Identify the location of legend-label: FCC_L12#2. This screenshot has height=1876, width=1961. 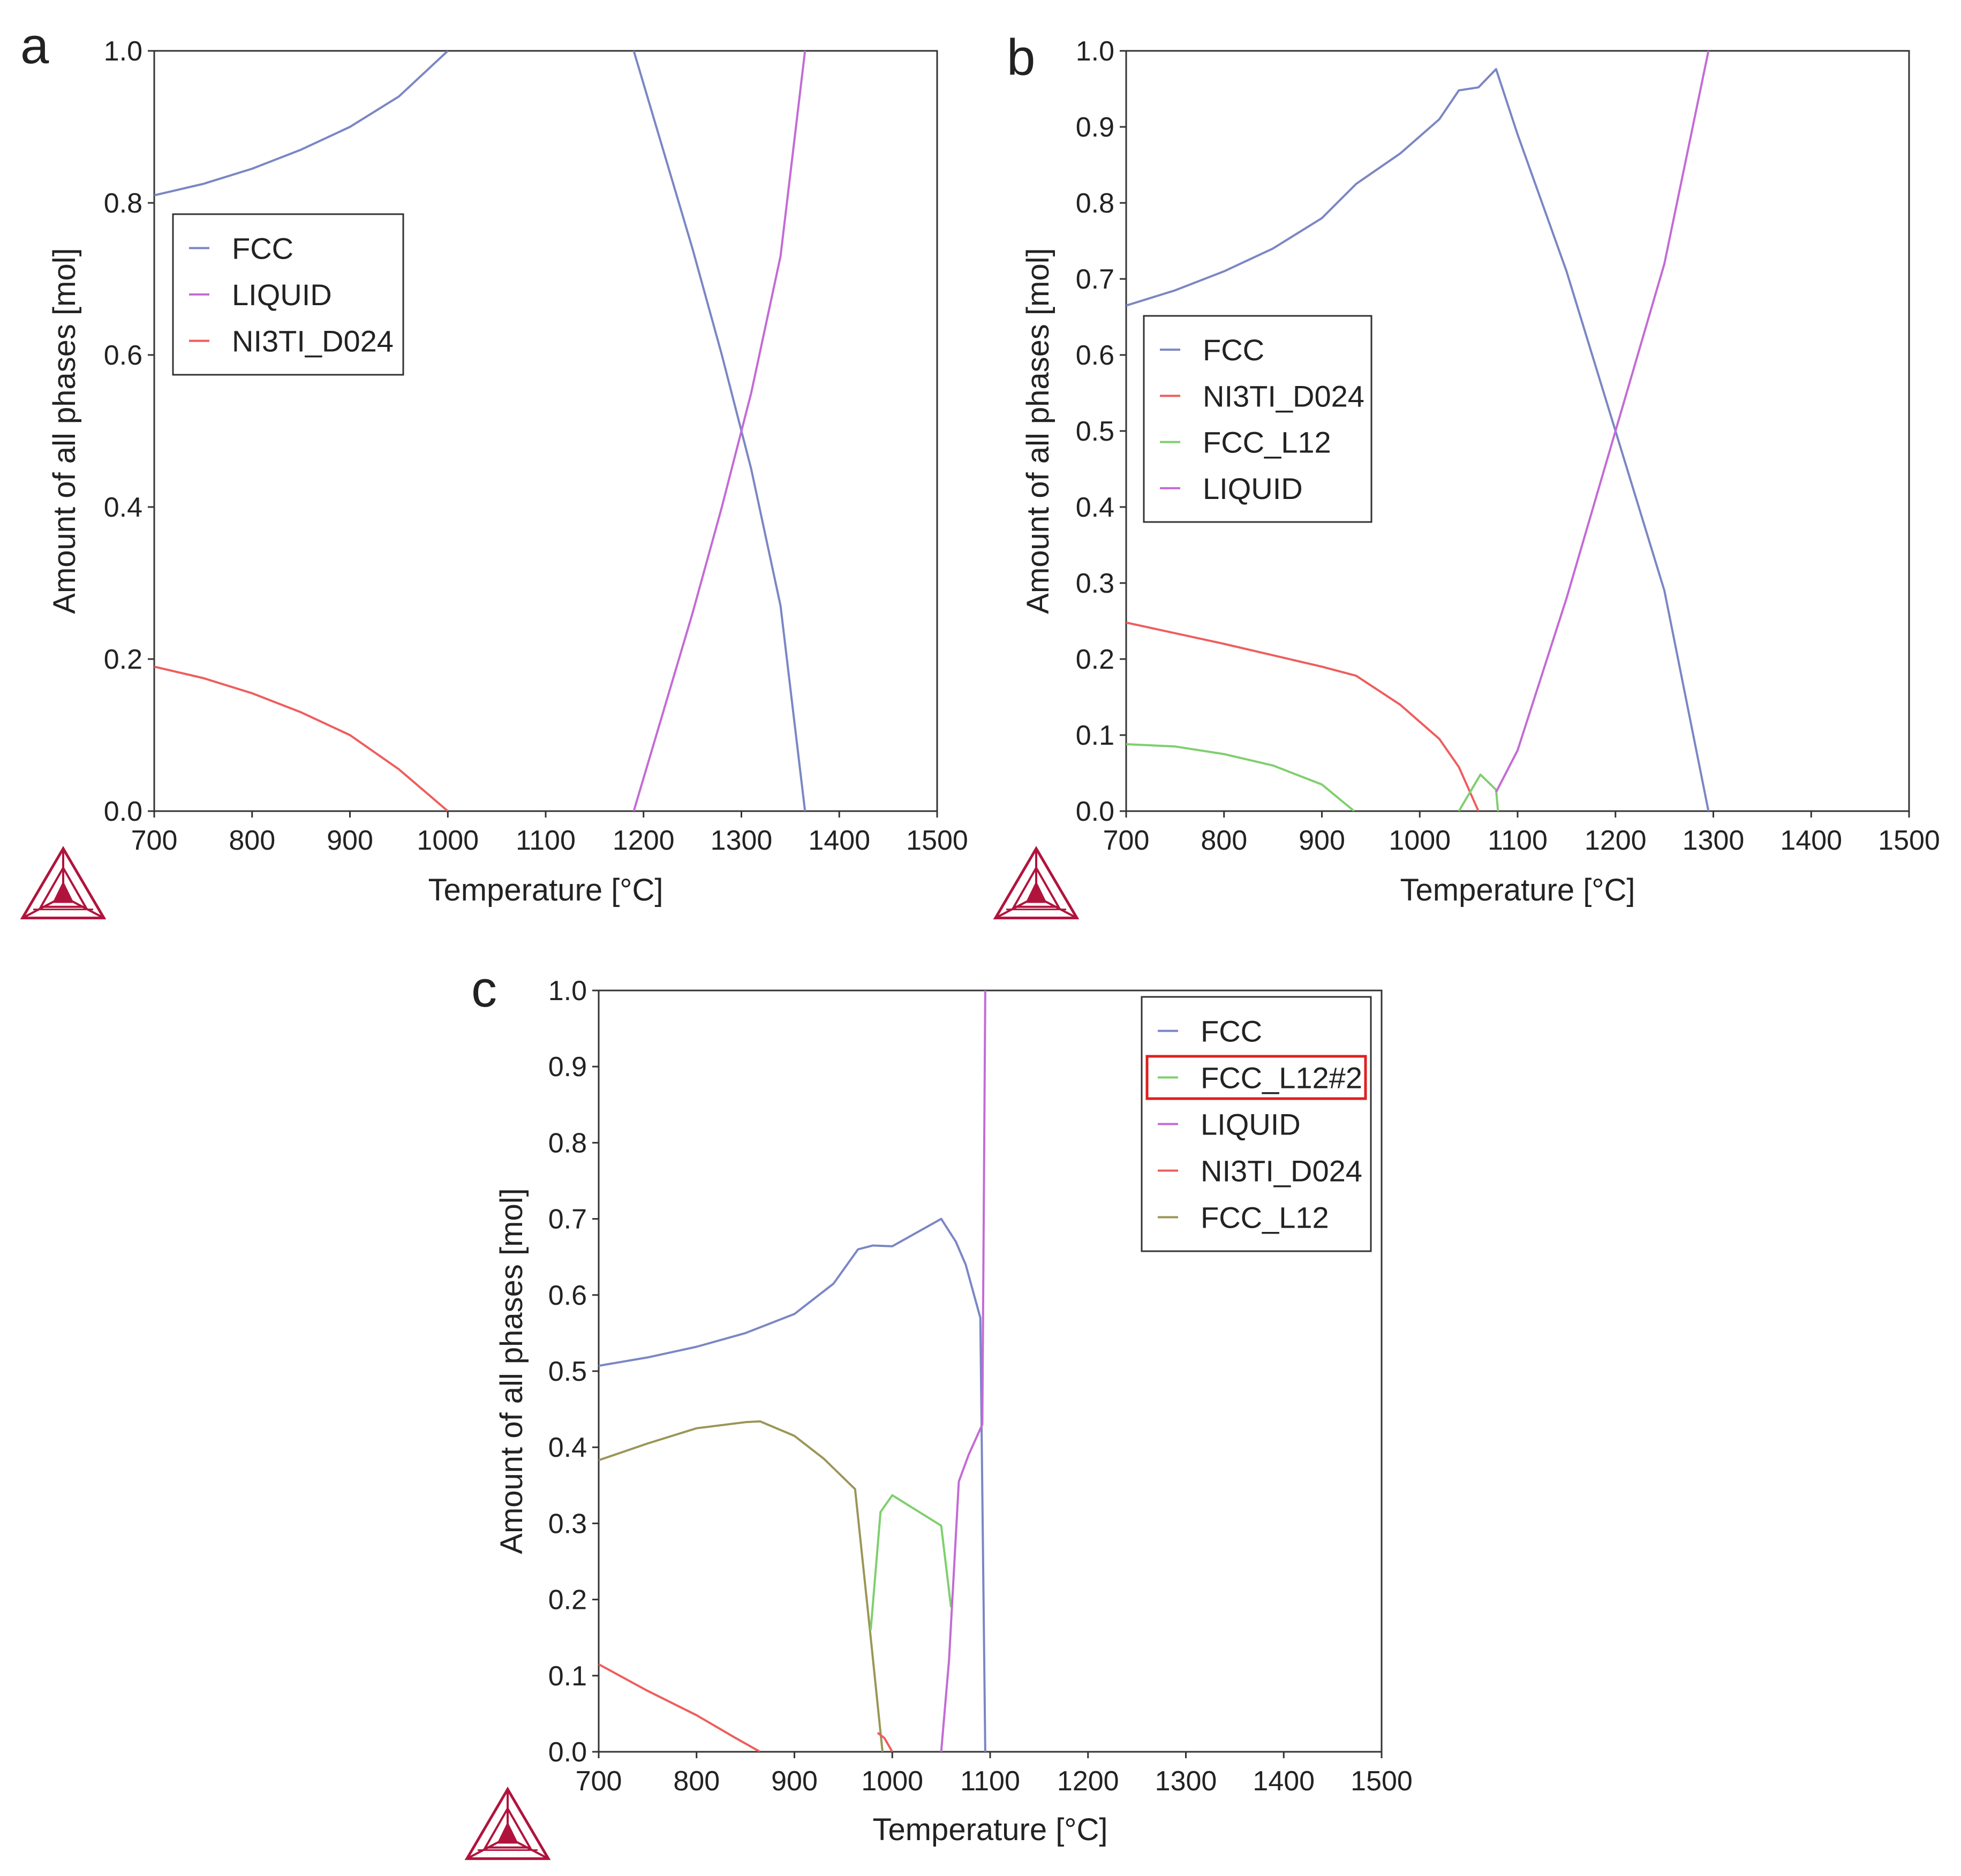
(1281, 1078).